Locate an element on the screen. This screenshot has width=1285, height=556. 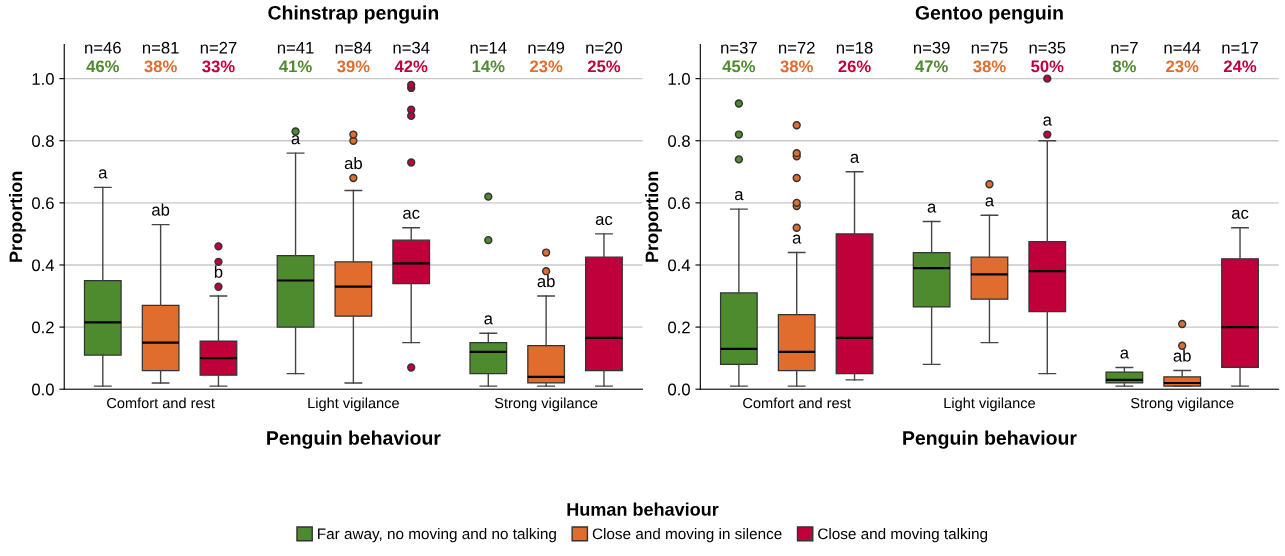
annotation: n=44 is located at coordinates (1182, 47).